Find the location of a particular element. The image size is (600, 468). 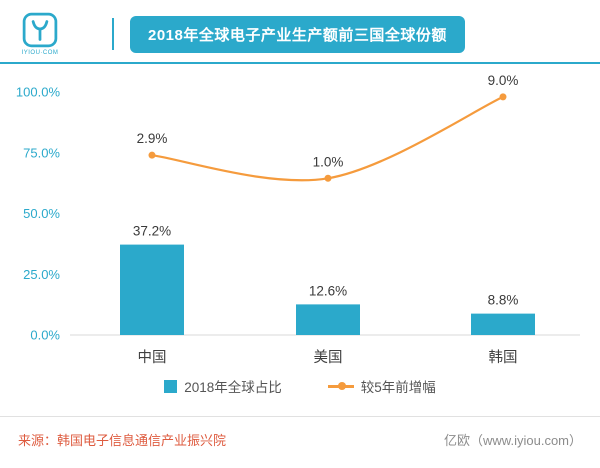

brand-text: 亿欧（www.iyiou.com） is located at coordinates (513, 440).